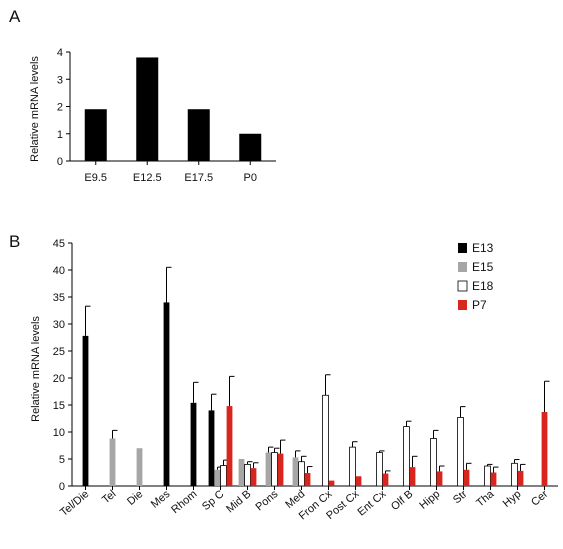 The image size is (563, 549). Describe the element at coordinates (462, 267) in the screenshot. I see `legend-swatch-e15` at that location.